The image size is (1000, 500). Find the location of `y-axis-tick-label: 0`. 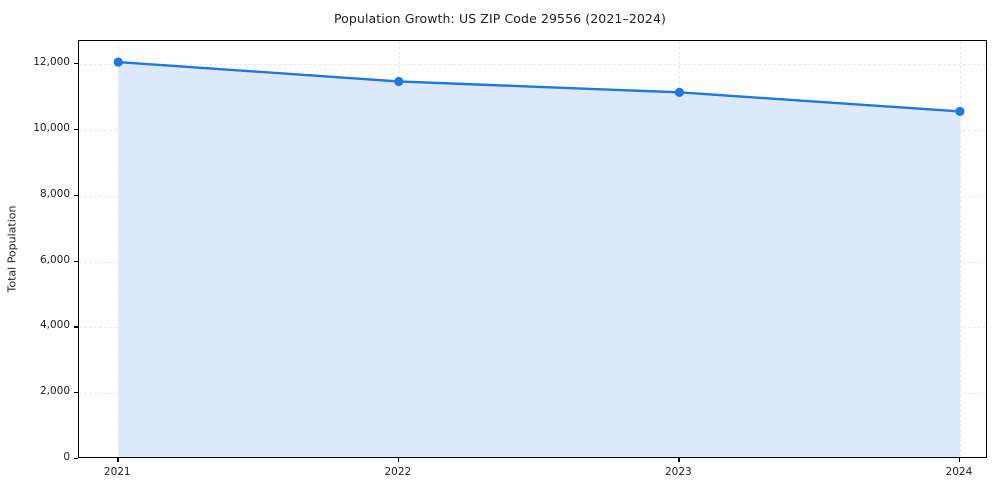

y-axis-tick-label: 0 is located at coordinates (66, 457).